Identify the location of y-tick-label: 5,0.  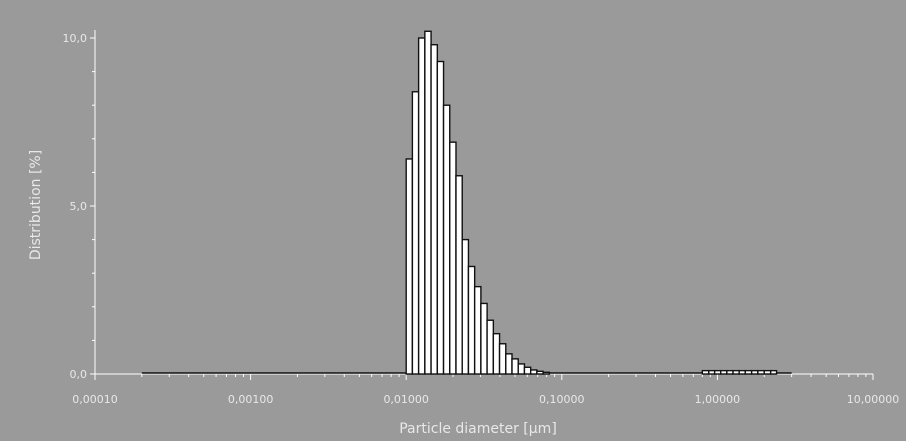
(79, 206).